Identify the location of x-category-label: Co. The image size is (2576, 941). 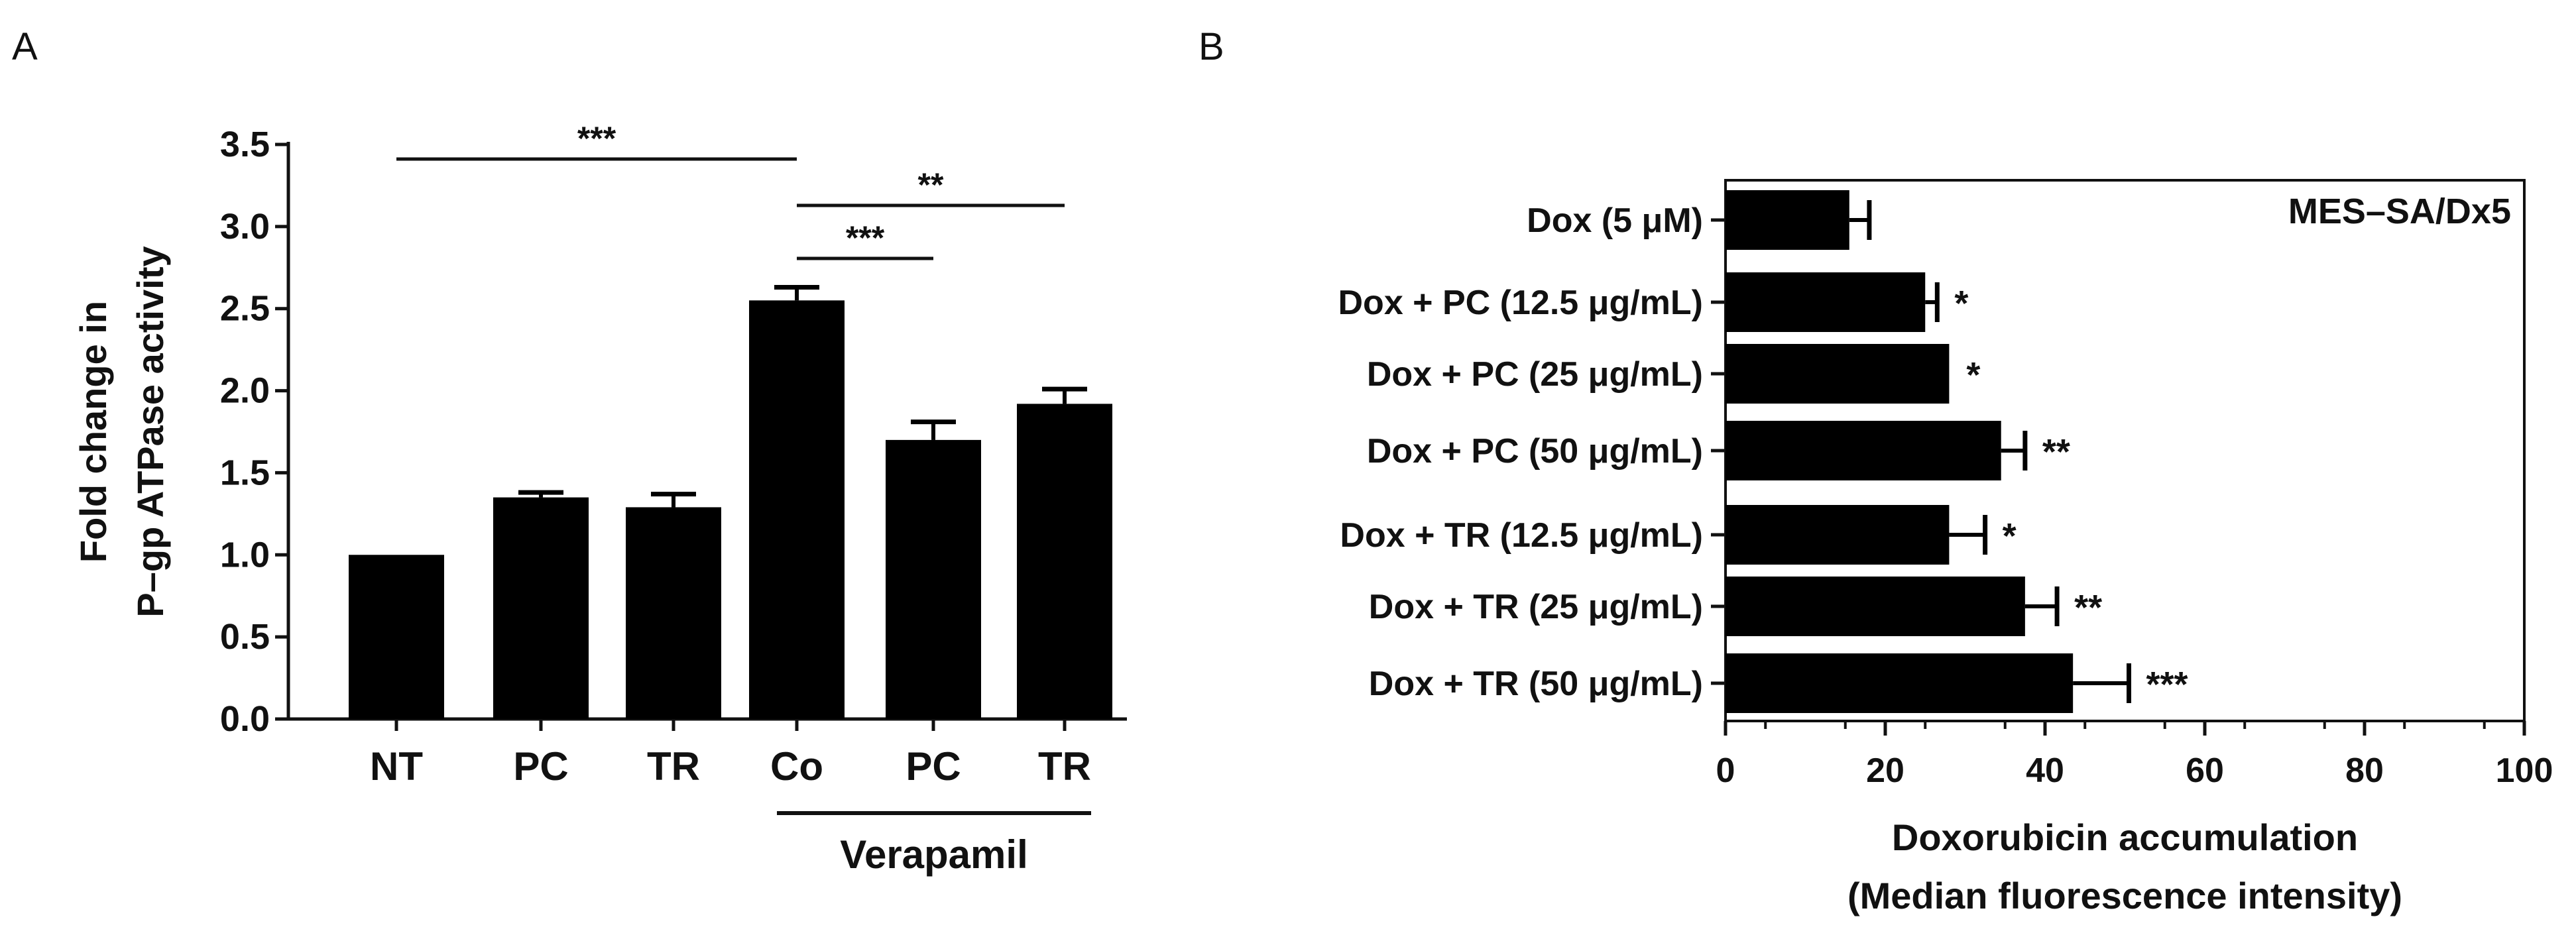
(796, 766).